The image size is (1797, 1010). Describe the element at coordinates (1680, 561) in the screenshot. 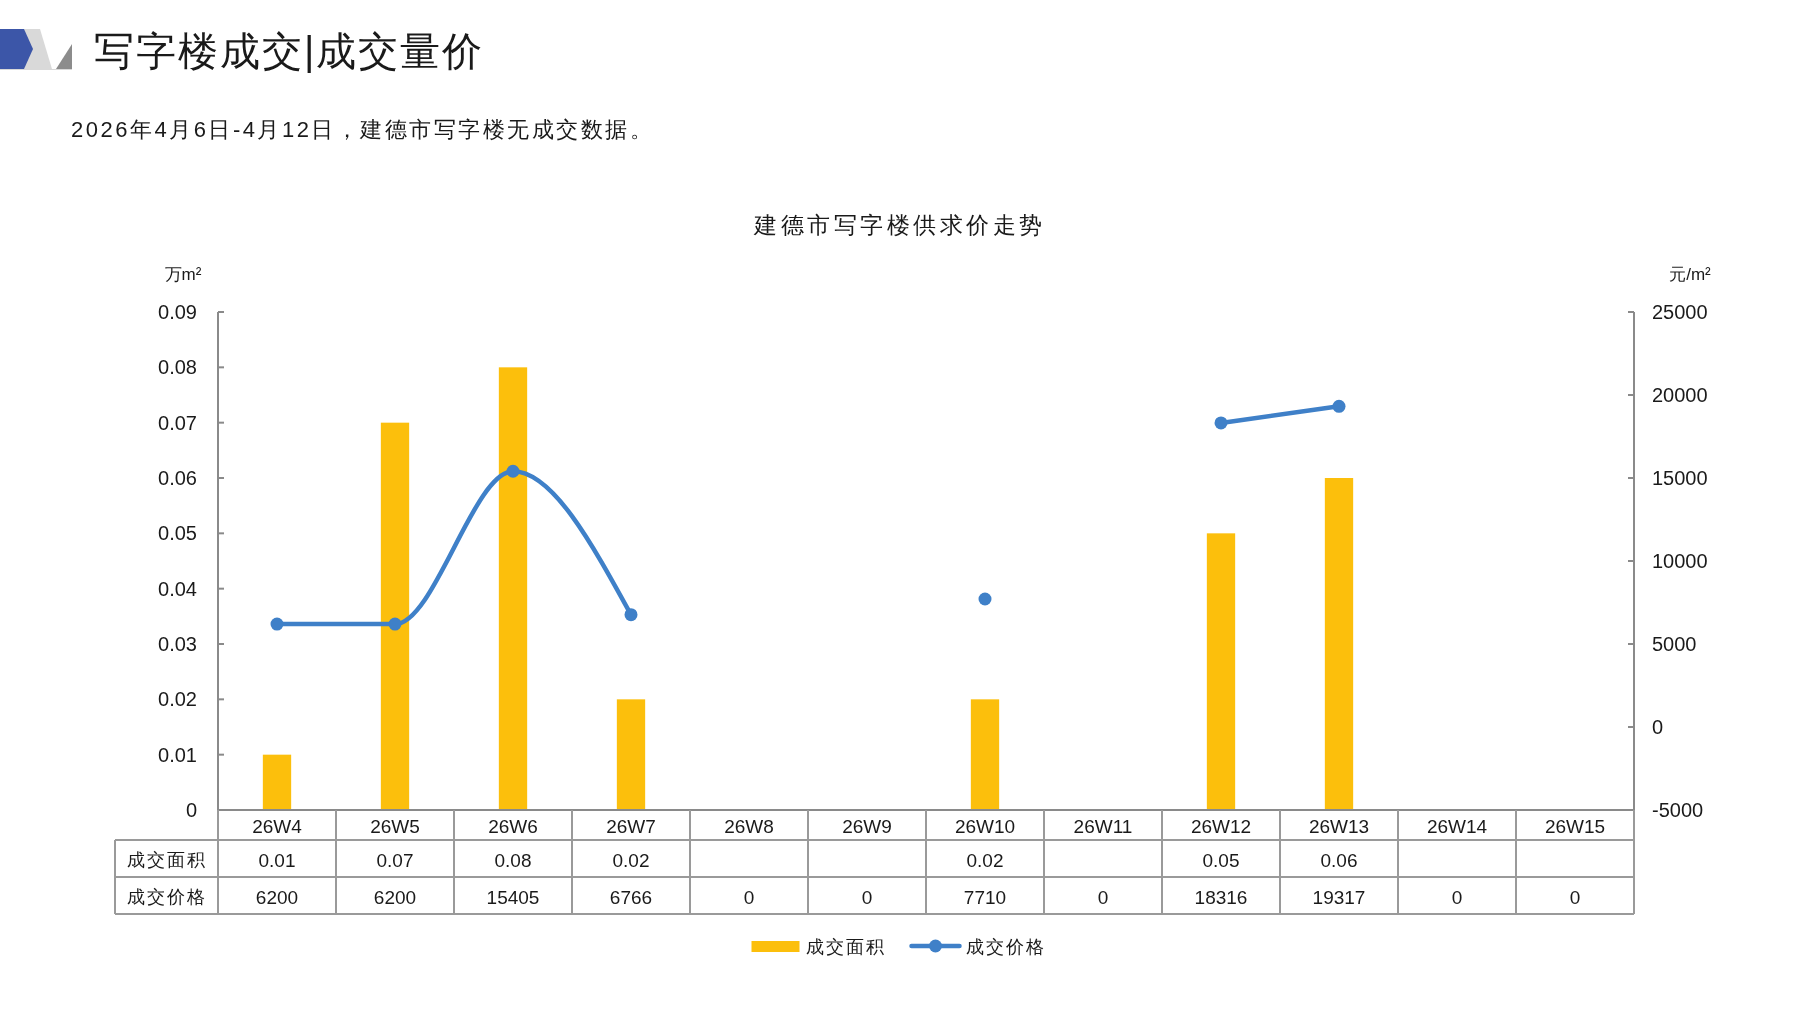

I see `y2tick: 10000` at that location.